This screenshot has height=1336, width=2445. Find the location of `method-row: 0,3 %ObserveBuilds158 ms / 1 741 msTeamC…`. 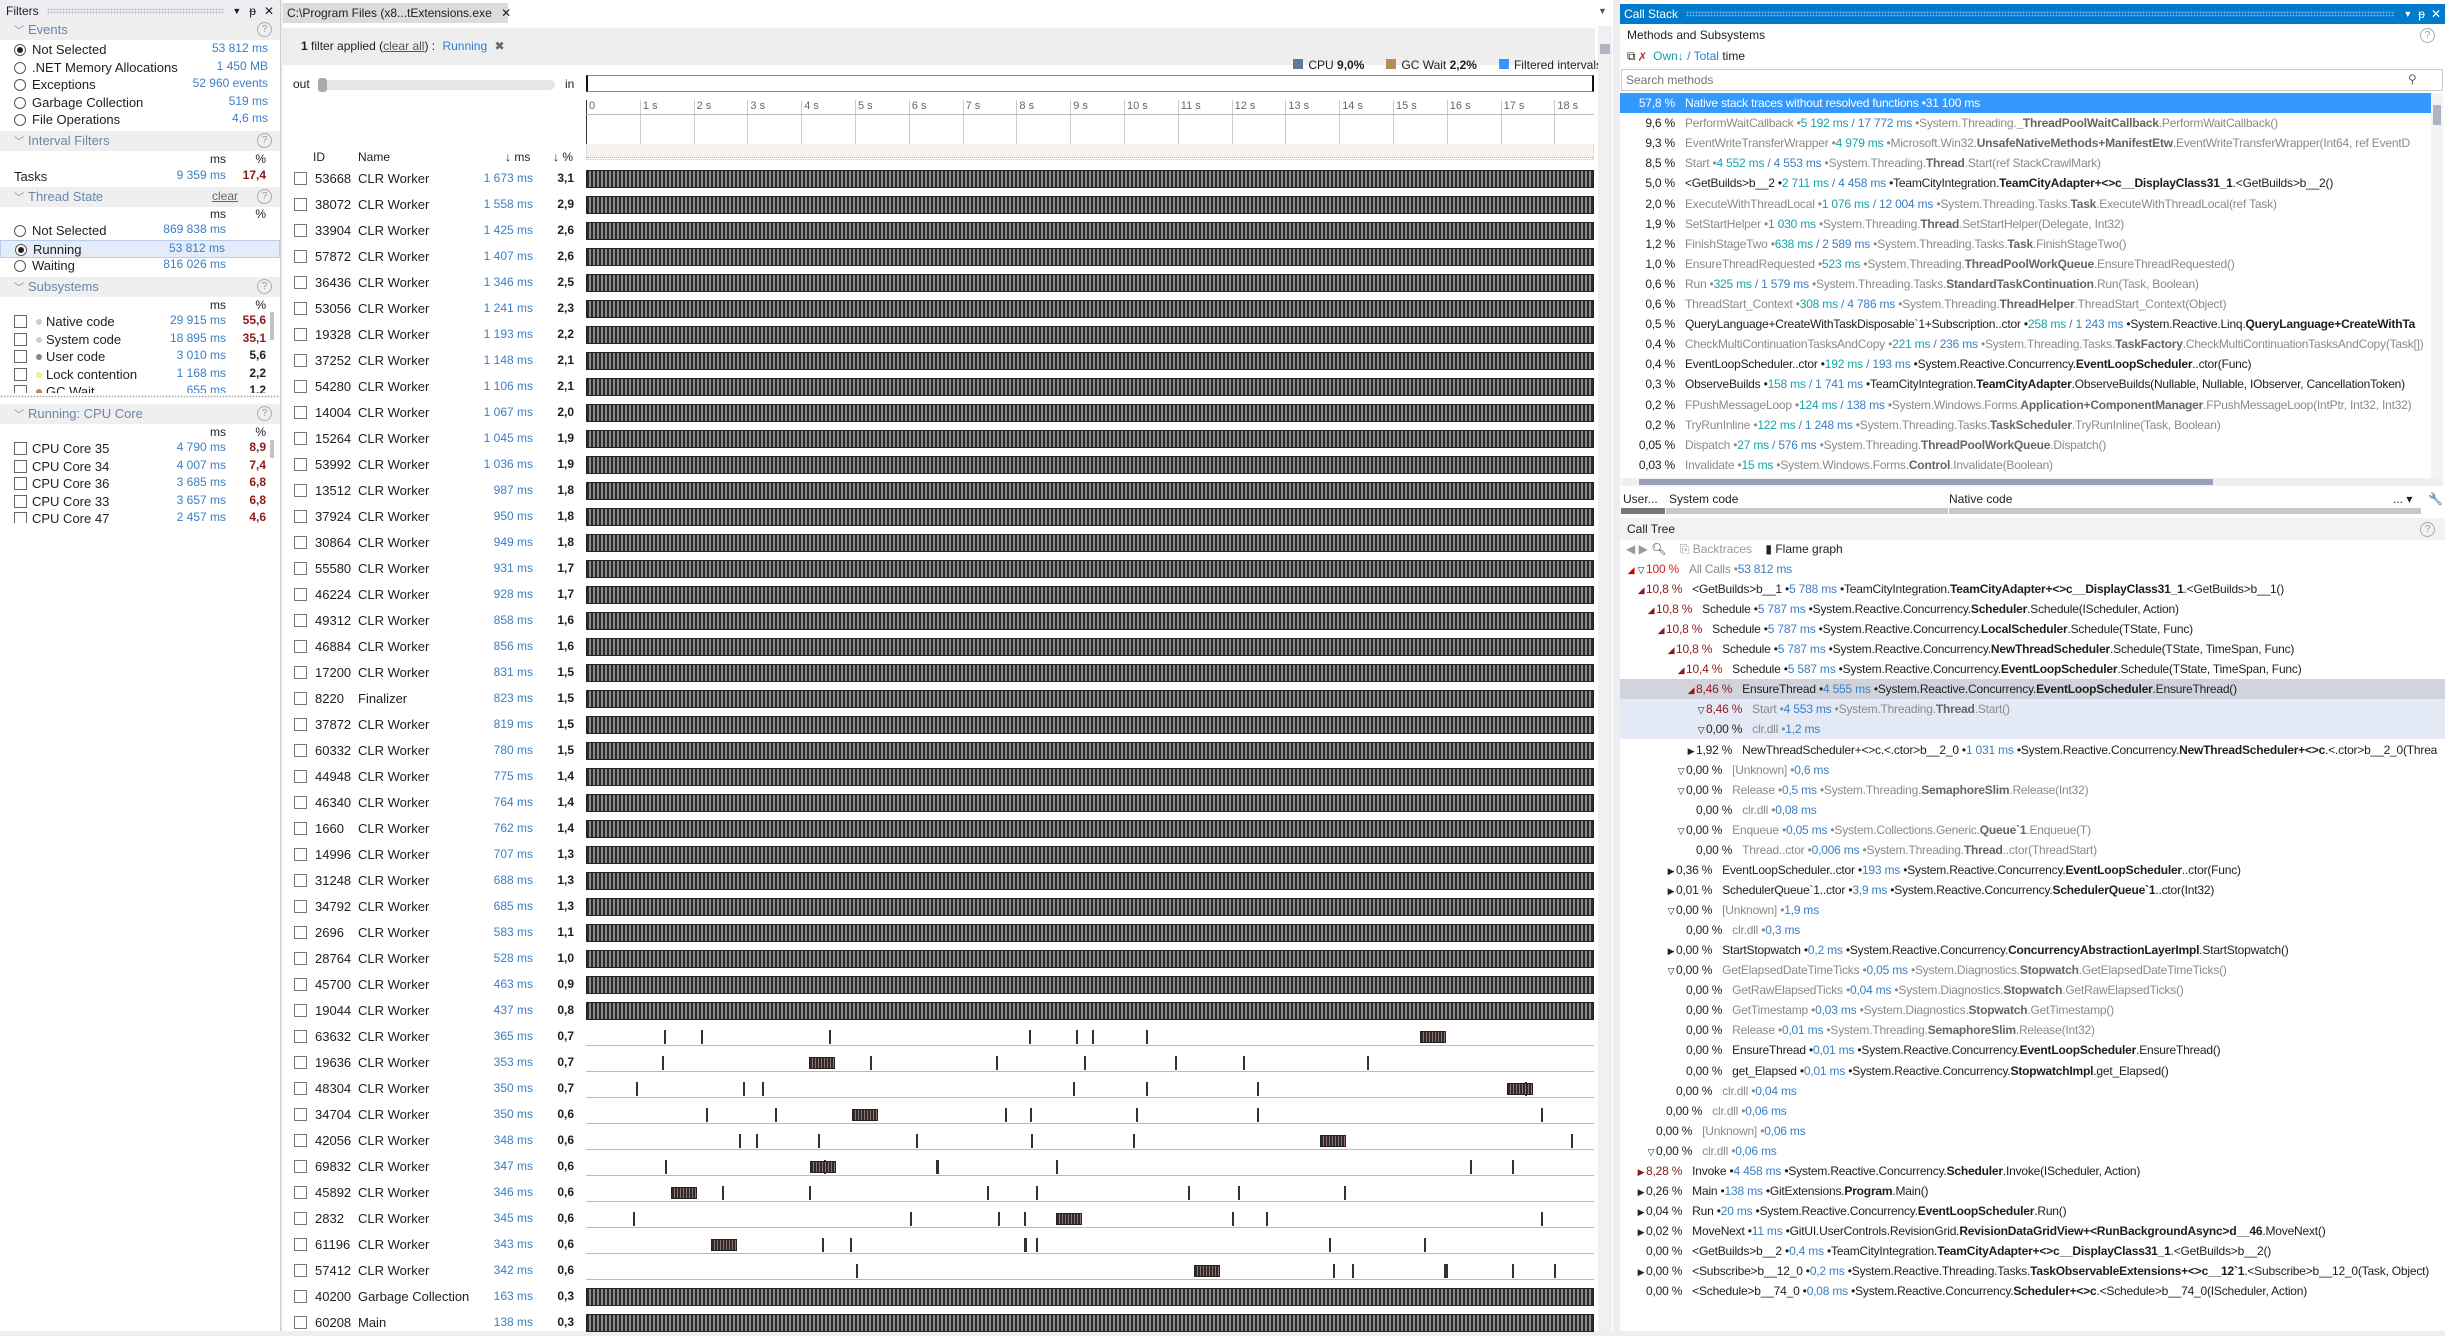

method-row: 0,3 %ObserveBuilds158 ms / 1 741 msTeamC… is located at coordinates (2026, 384).